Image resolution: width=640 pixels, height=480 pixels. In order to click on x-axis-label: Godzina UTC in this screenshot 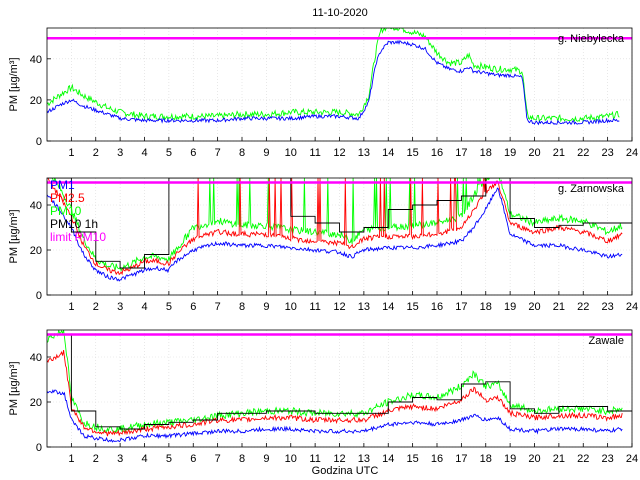, I will do `click(345, 471)`.